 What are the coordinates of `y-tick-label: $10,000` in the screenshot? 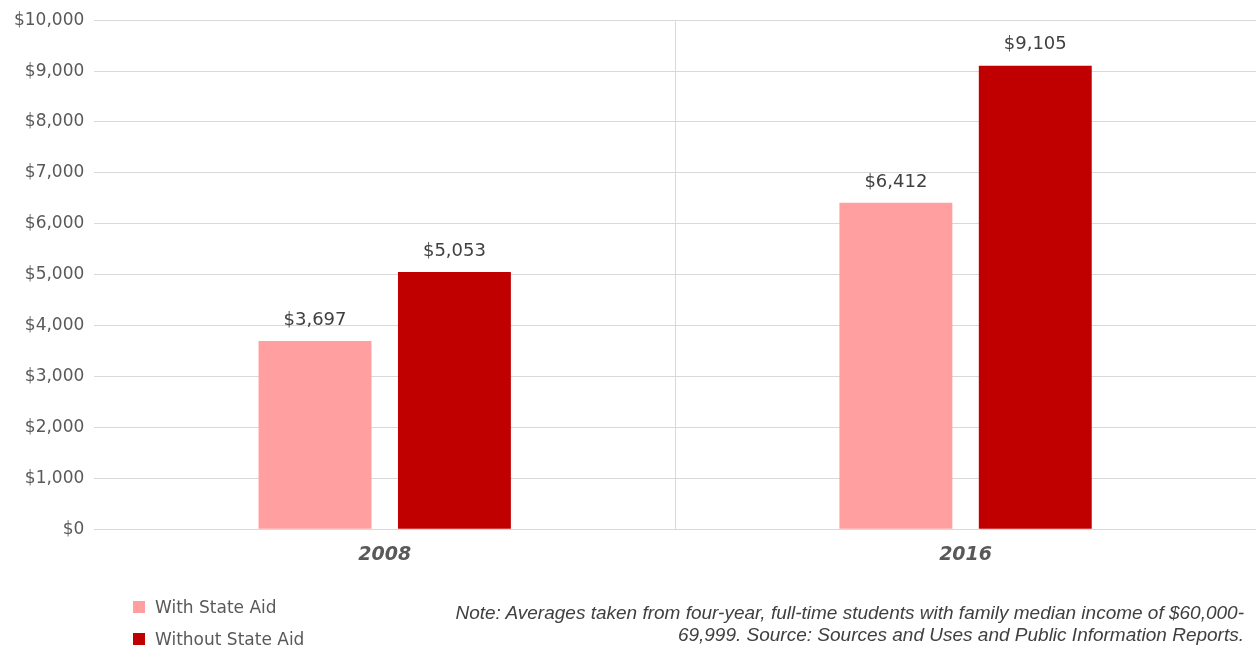 It's located at (49, 18).